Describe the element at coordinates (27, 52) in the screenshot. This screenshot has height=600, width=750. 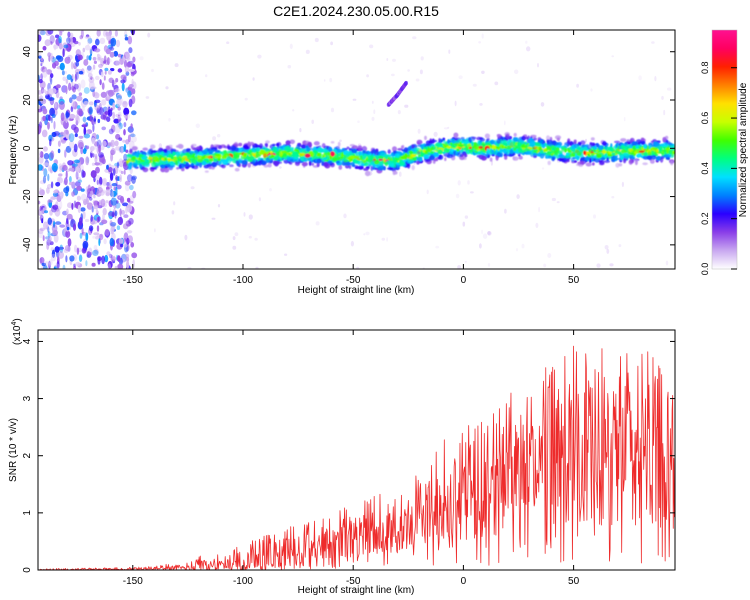
I see `heatmap-y-tick-label: 40` at that location.